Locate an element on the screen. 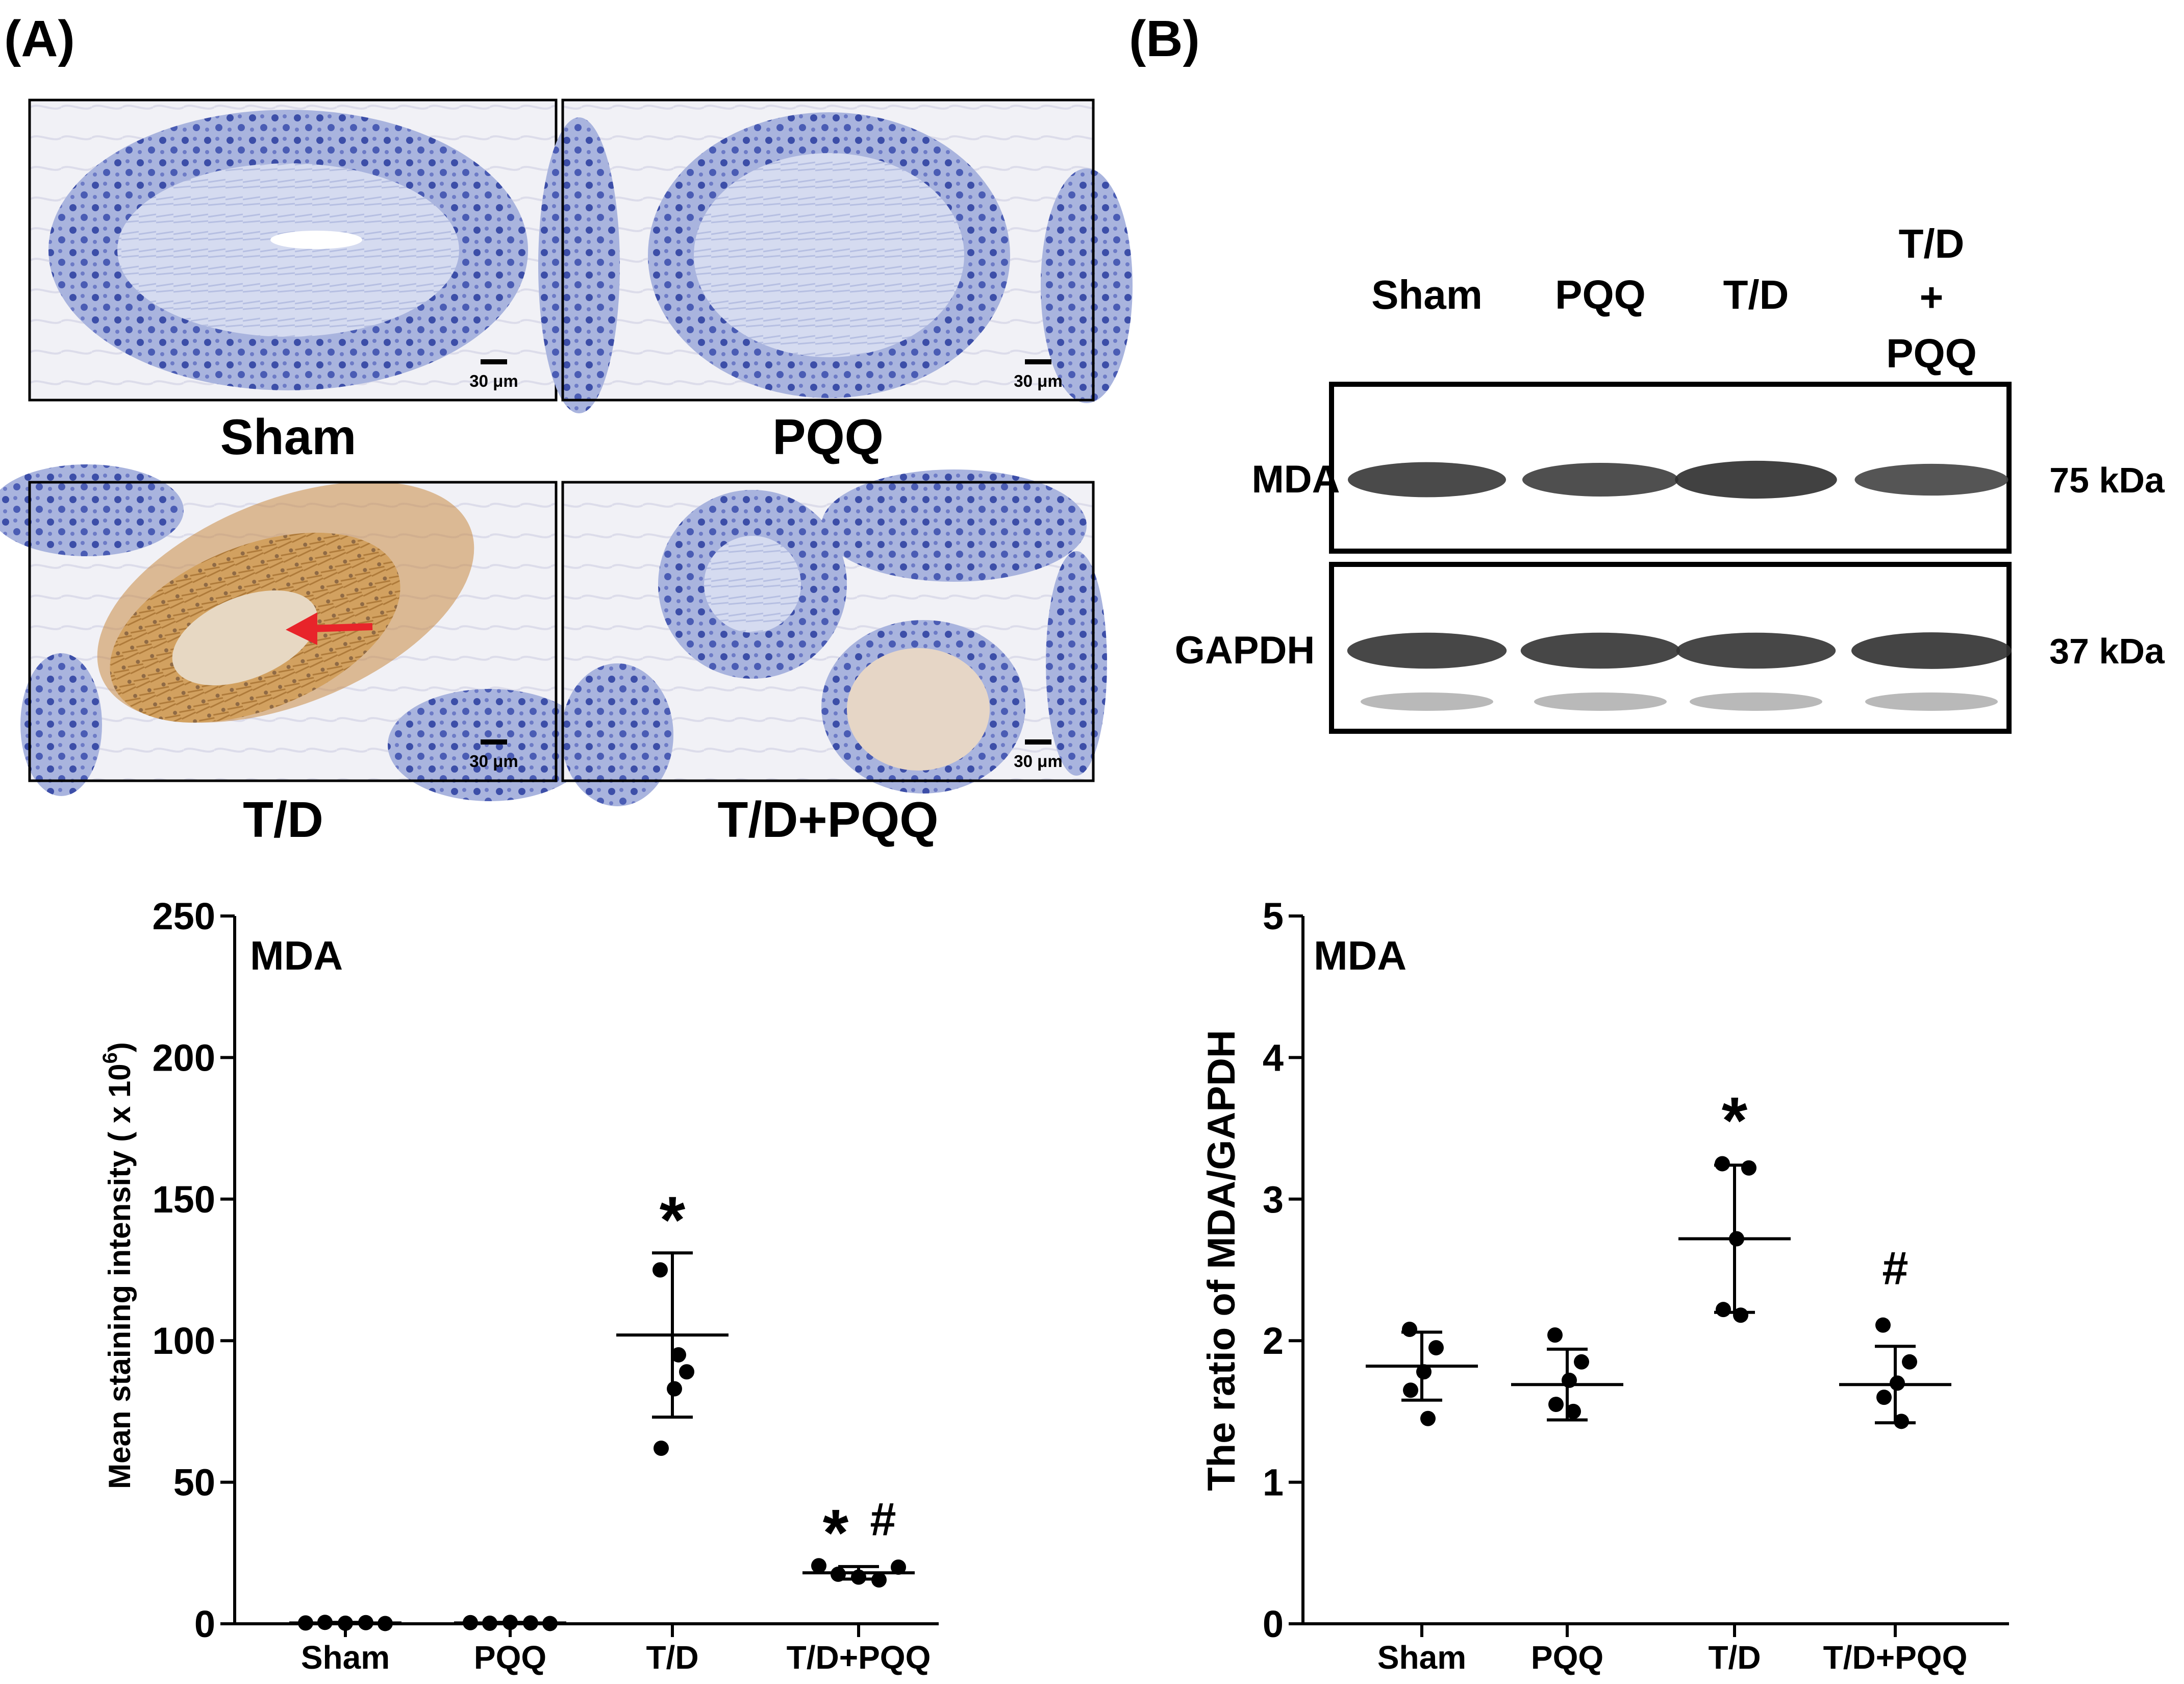 Image resolution: width=2184 pixels, height=1684 pixels. micrograph-td-pqq: 30 μm is located at coordinates (834, 637).